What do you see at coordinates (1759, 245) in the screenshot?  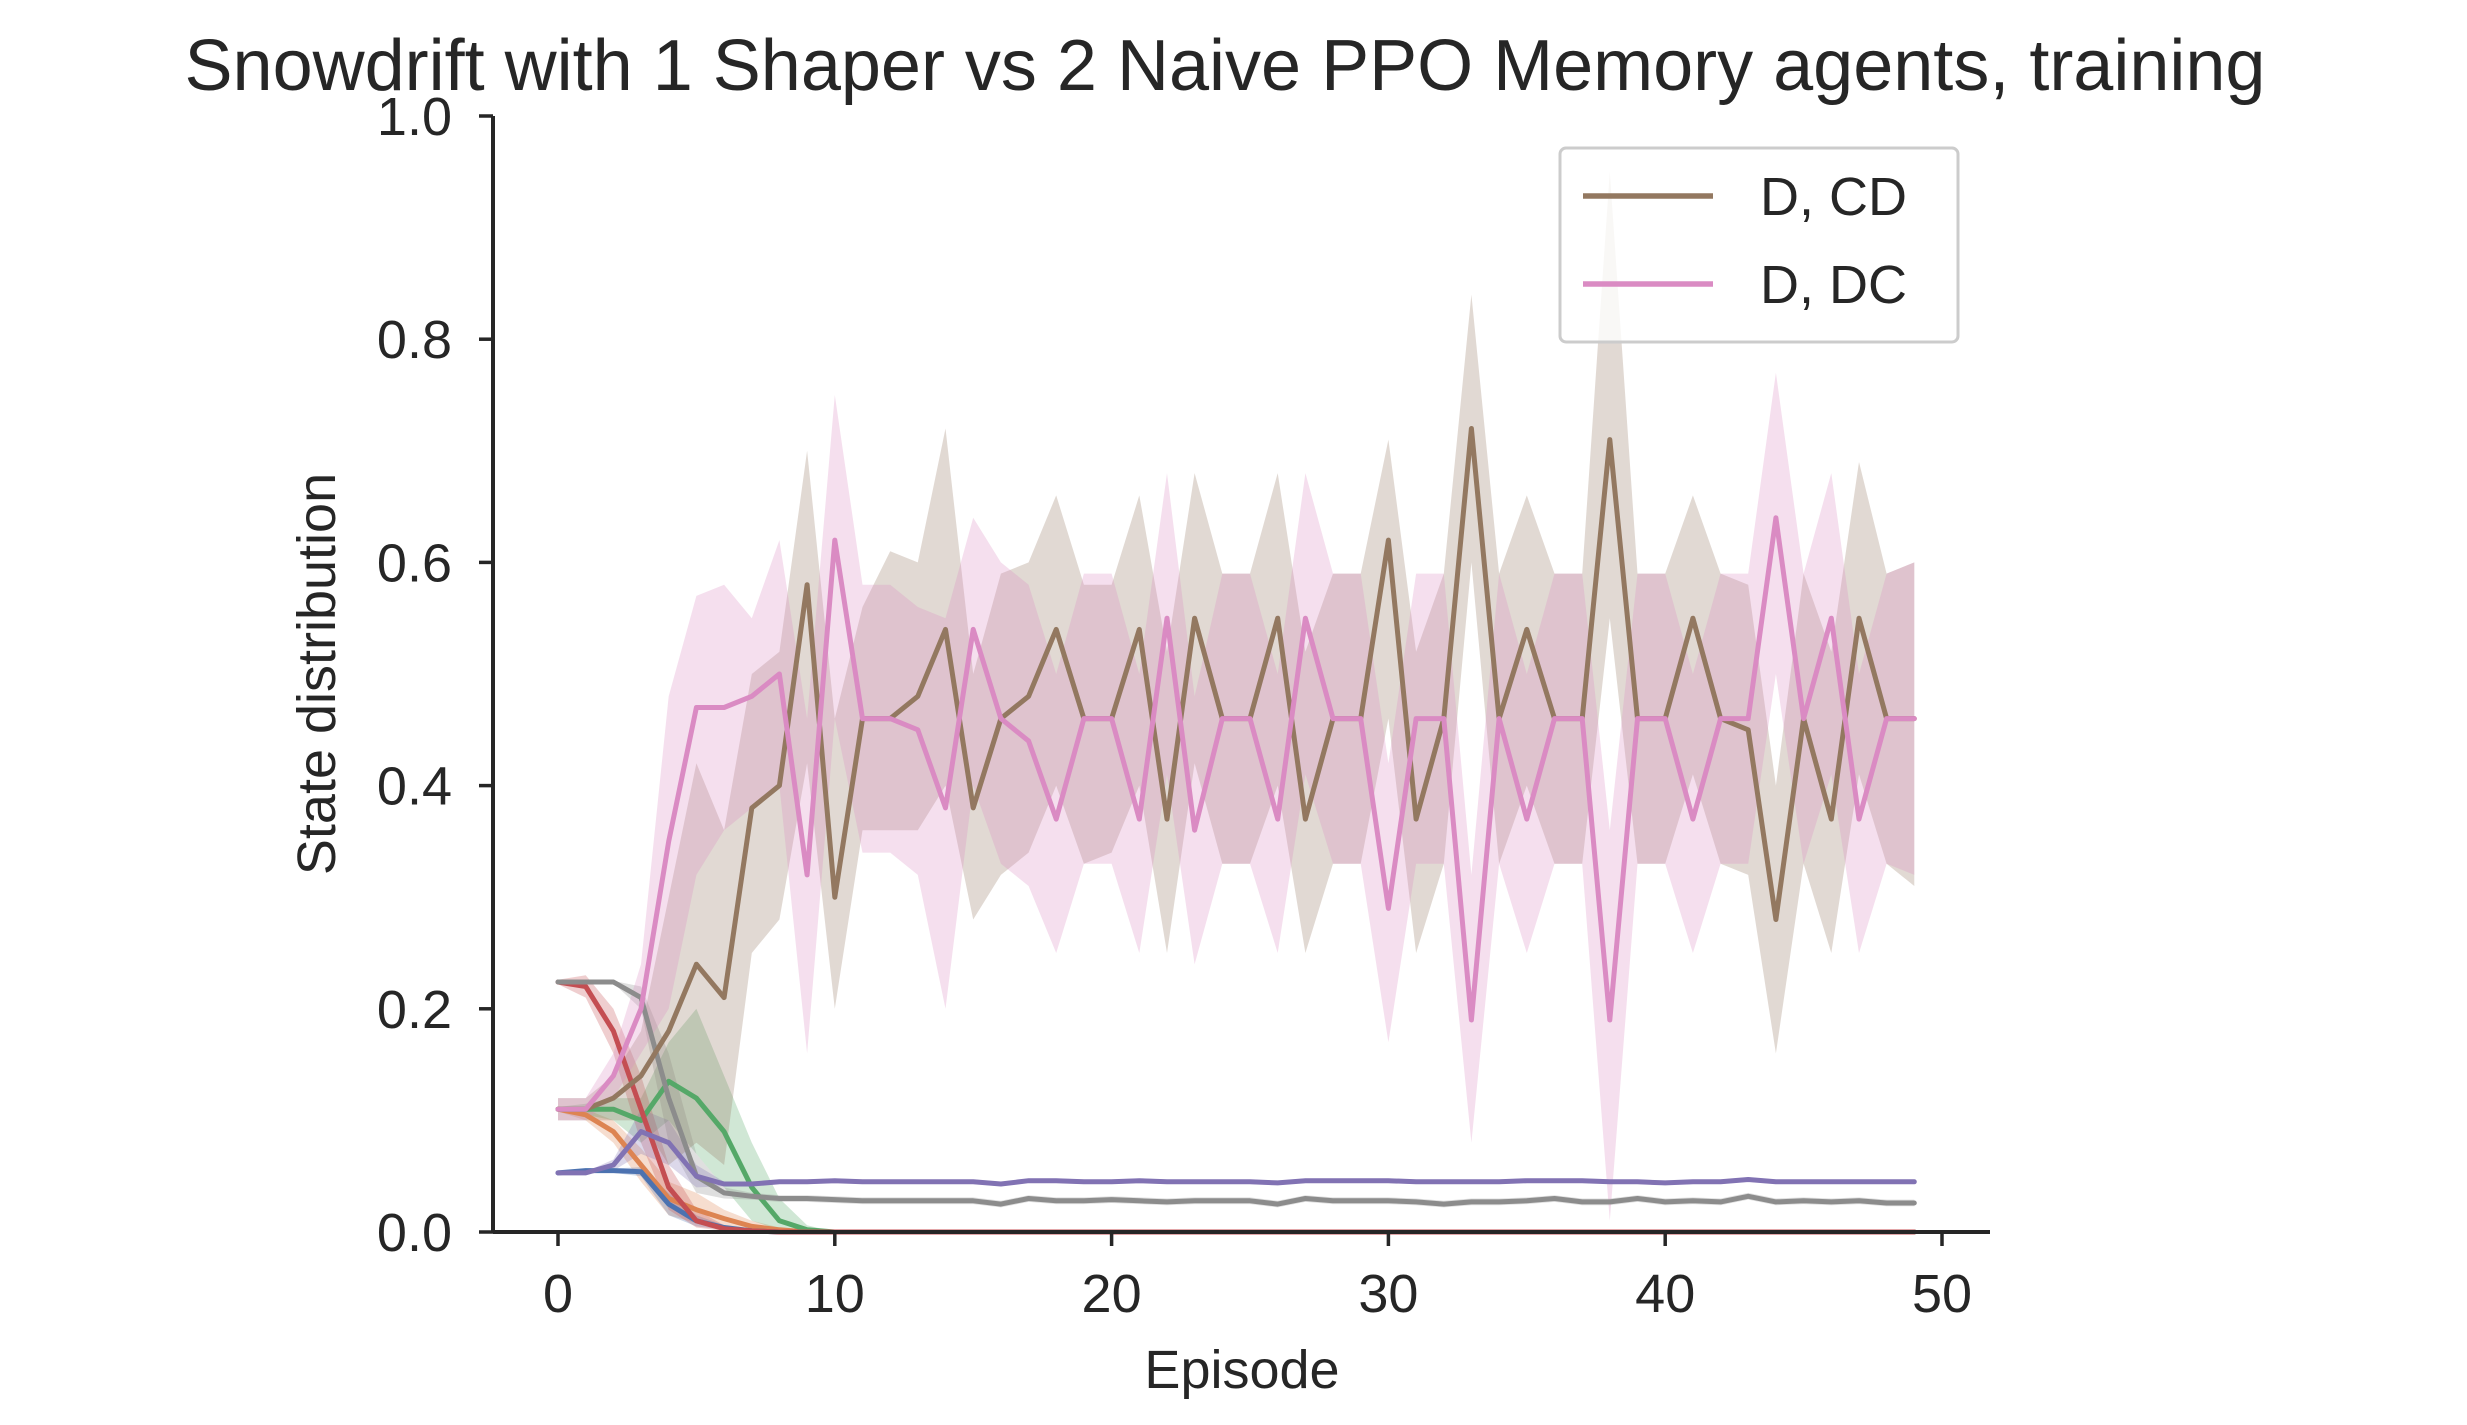 I see `legend: D, CD D, DC` at bounding box center [1759, 245].